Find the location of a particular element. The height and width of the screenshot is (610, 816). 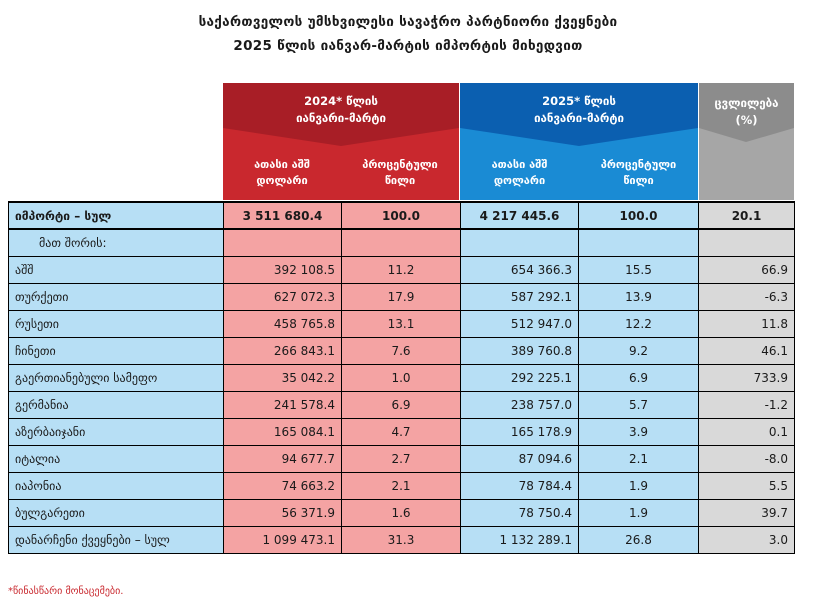

cell-value-2025: 165 178.9 is located at coordinates (519, 431).